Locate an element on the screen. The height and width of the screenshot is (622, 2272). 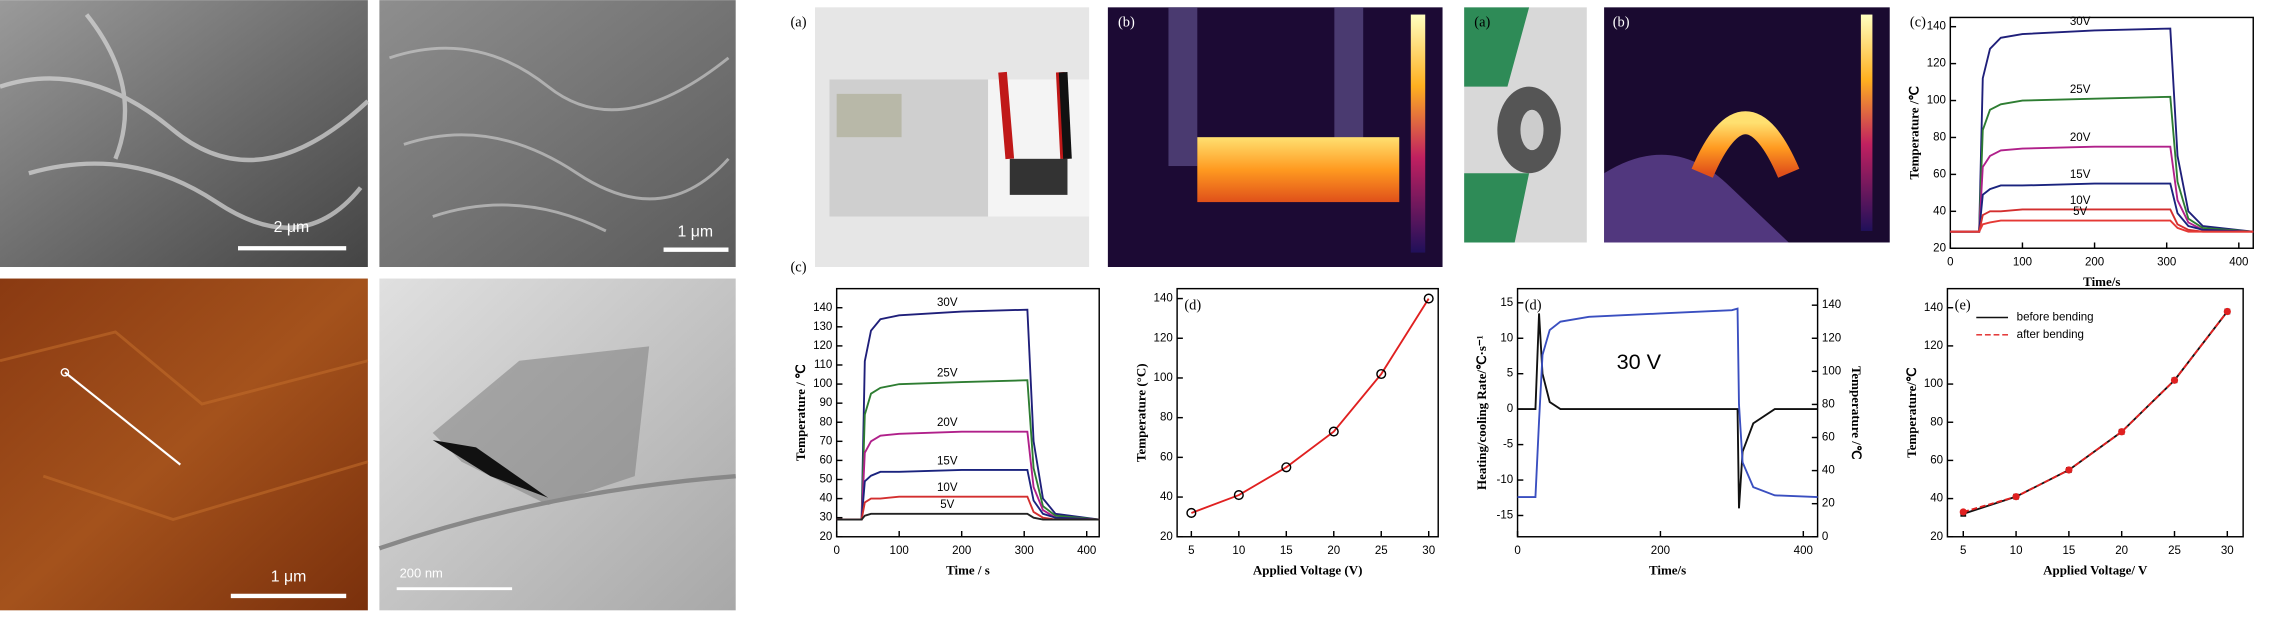
series-label: 5V is located at coordinates (947, 505).